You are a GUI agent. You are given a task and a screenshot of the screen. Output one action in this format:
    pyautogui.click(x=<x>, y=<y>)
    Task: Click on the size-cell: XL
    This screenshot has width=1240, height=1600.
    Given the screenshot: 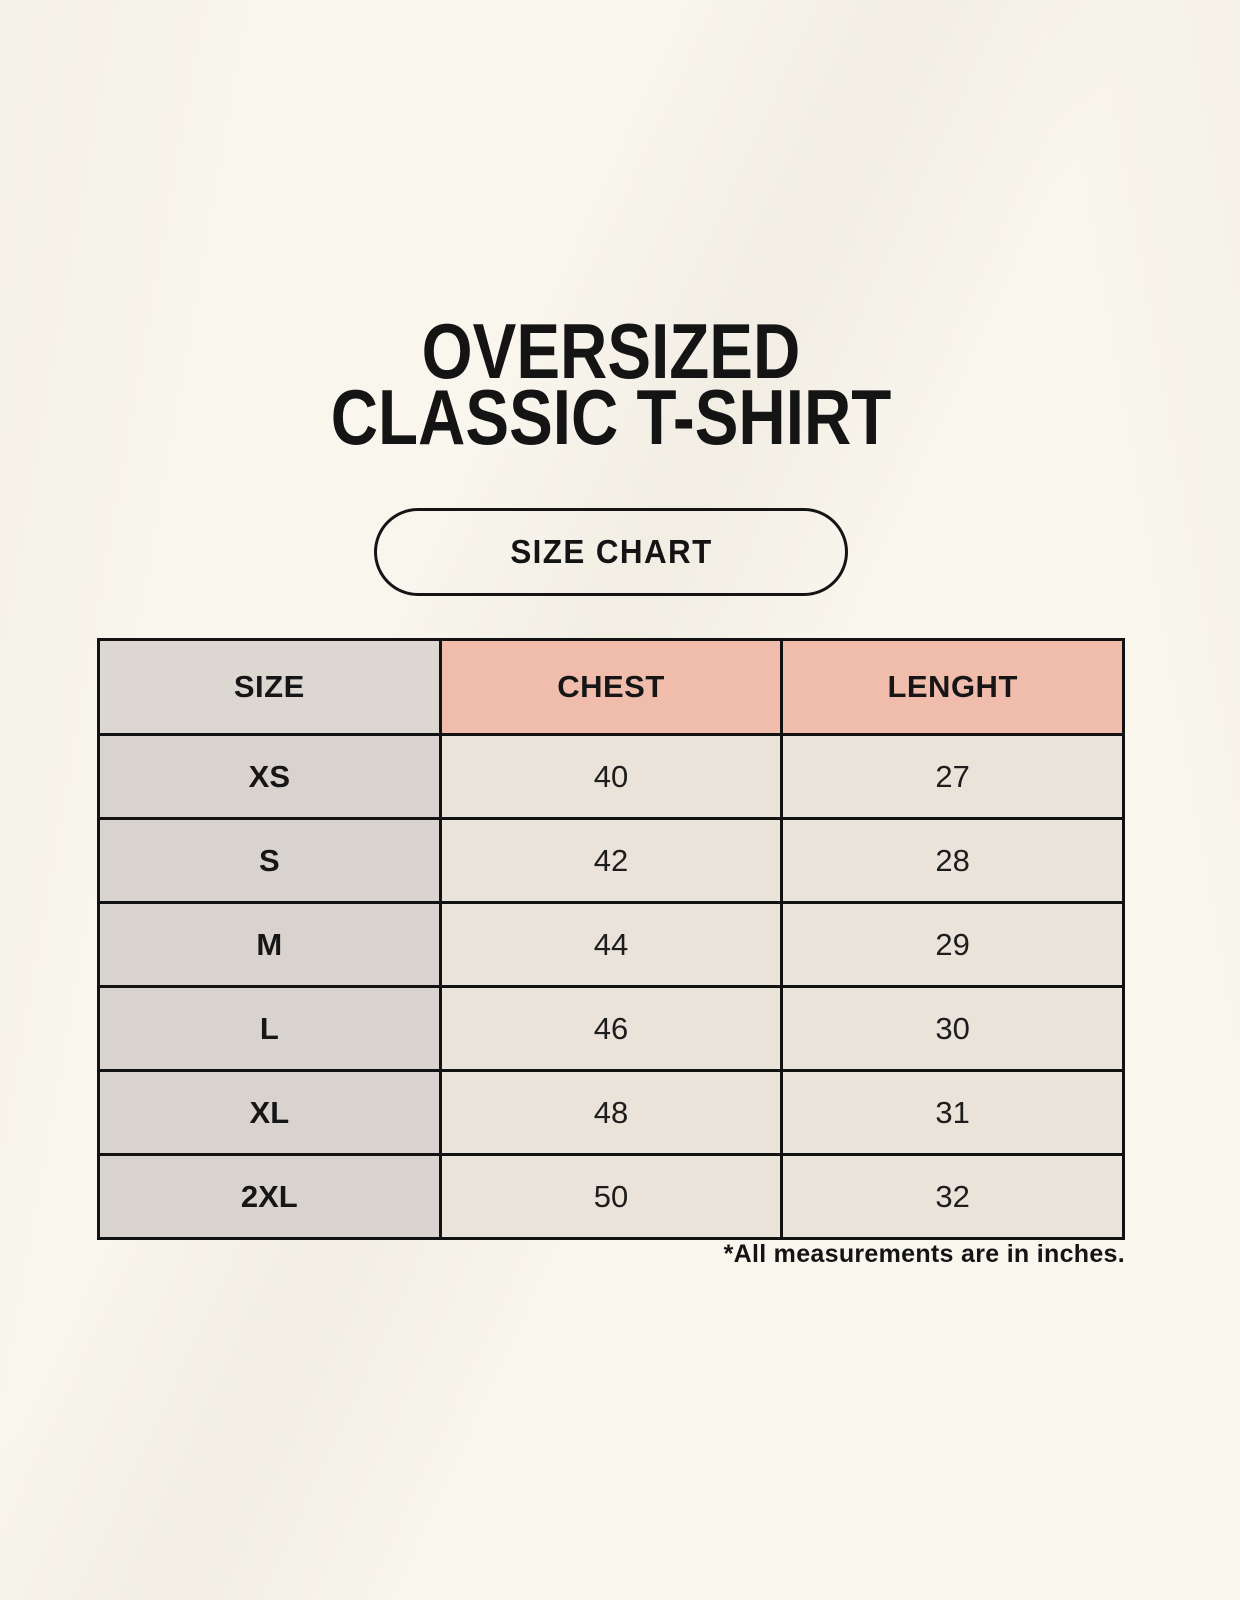 What is the action you would take?
    pyautogui.click(x=269, y=1112)
    